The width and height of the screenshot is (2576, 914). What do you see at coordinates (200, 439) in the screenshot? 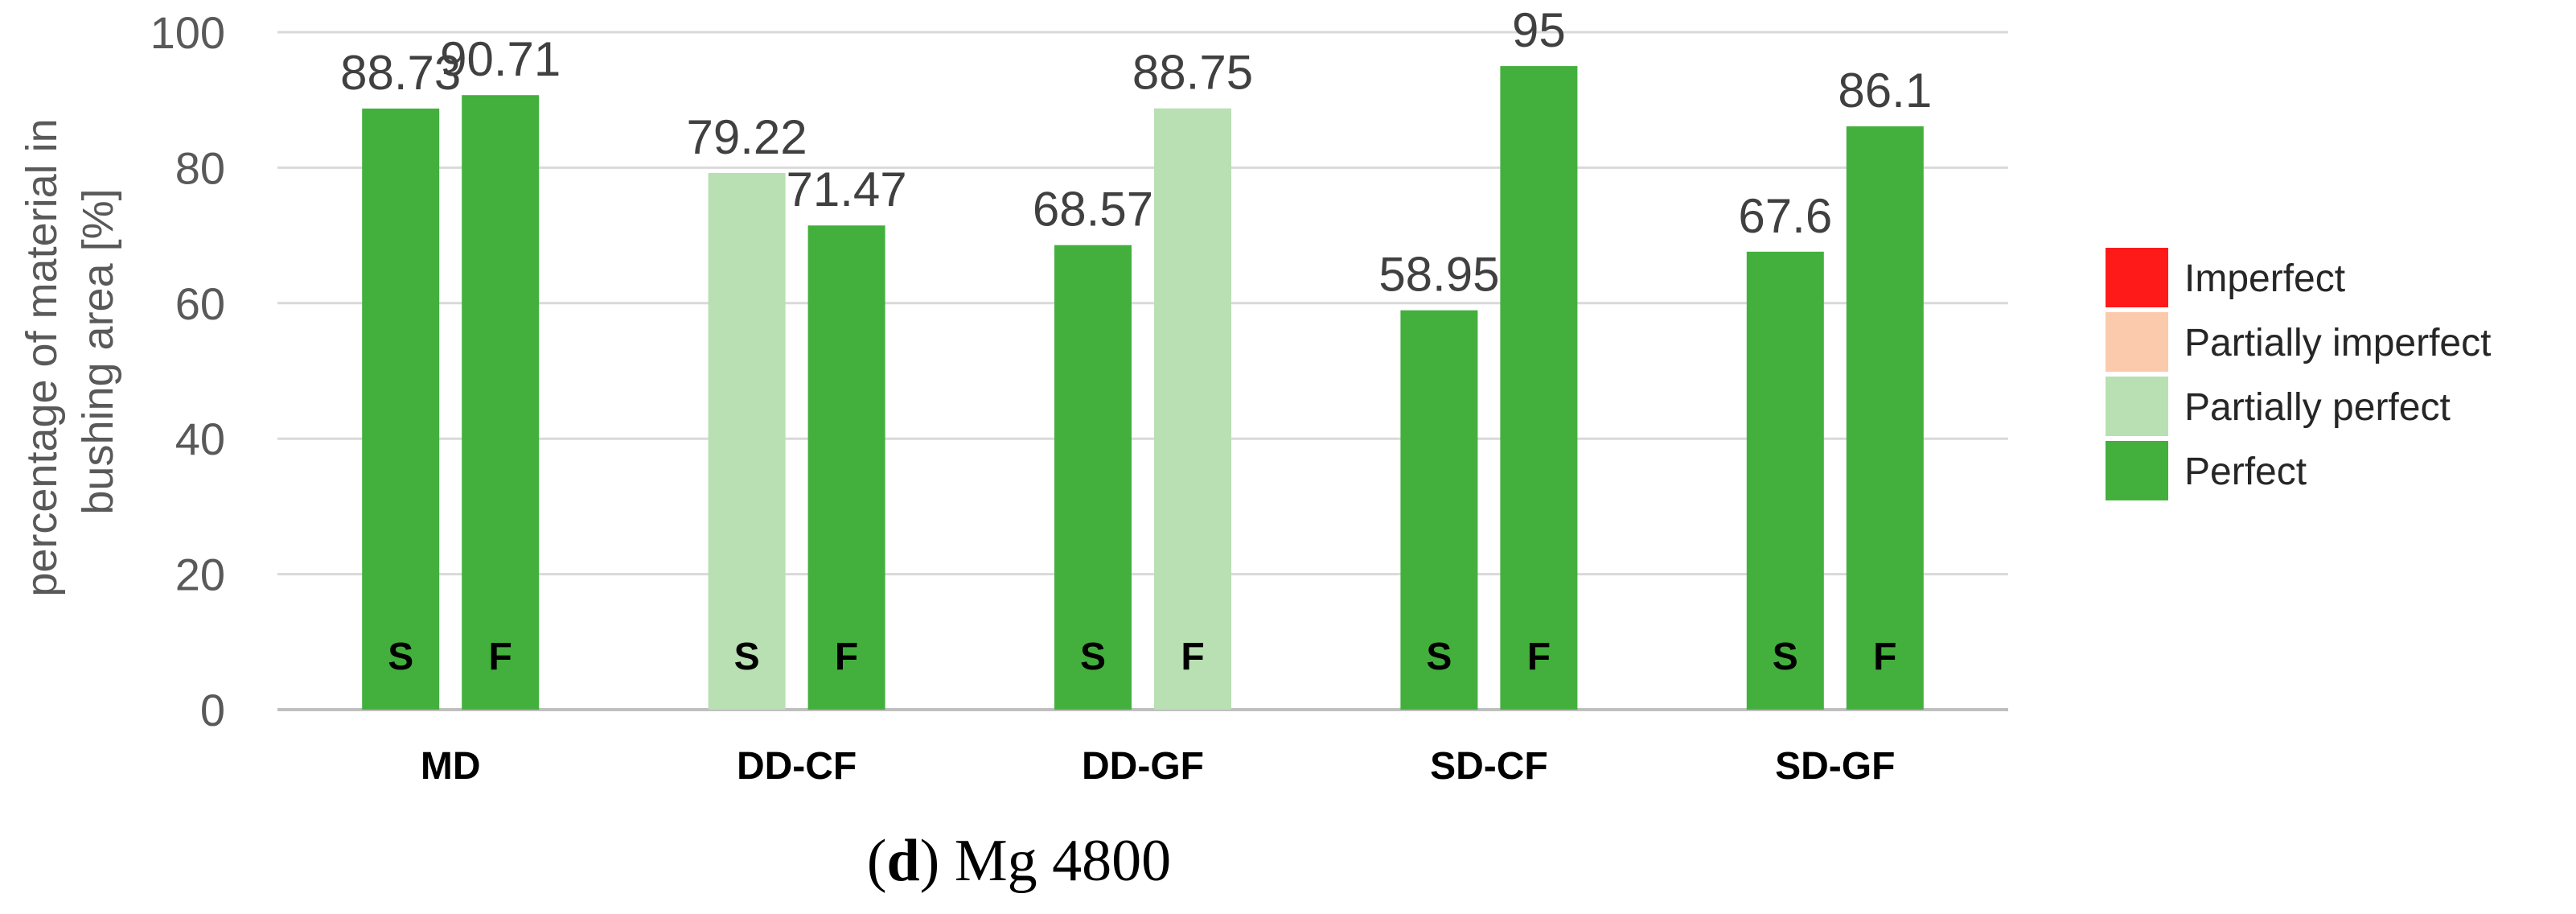
I see `y-tick-label: 40` at bounding box center [200, 439].